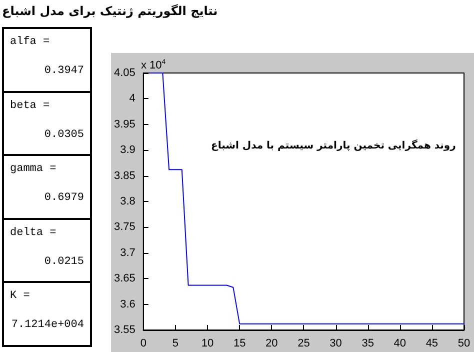 This screenshot has height=352, width=474. I want to click on y-tick-label: 3.55, so click(125, 330).